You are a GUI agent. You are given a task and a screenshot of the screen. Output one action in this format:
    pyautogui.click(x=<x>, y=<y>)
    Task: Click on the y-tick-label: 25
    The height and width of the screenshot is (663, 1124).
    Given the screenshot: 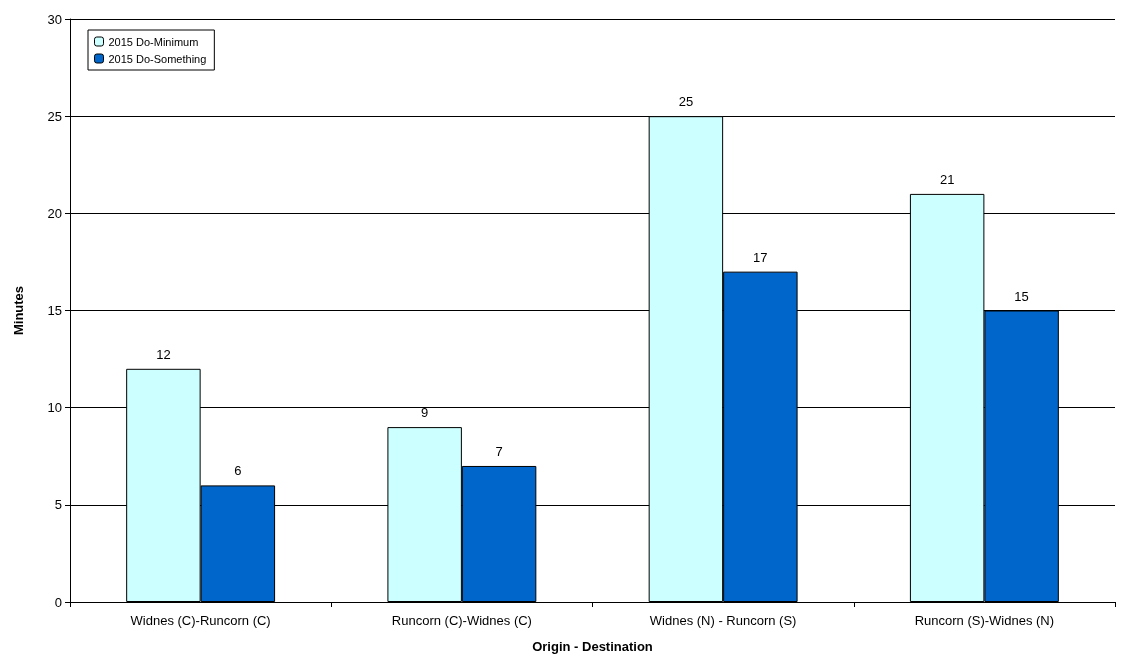 What is the action you would take?
    pyautogui.click(x=54, y=116)
    